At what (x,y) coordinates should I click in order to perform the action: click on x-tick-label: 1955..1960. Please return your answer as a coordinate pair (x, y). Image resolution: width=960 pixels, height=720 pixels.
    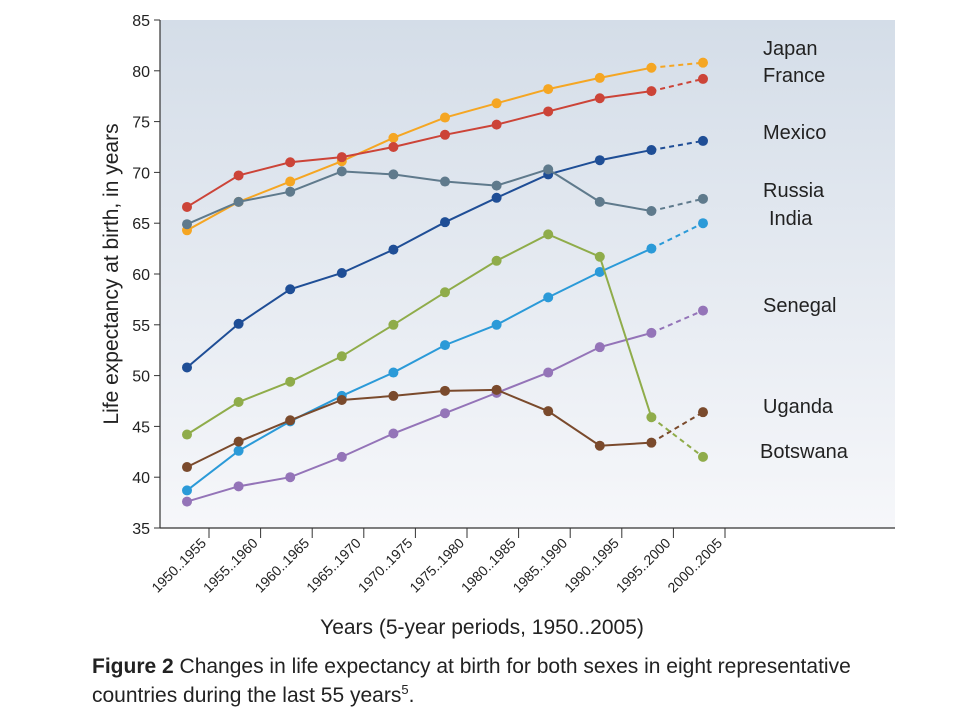
    Looking at the image, I should click on (230, 565).